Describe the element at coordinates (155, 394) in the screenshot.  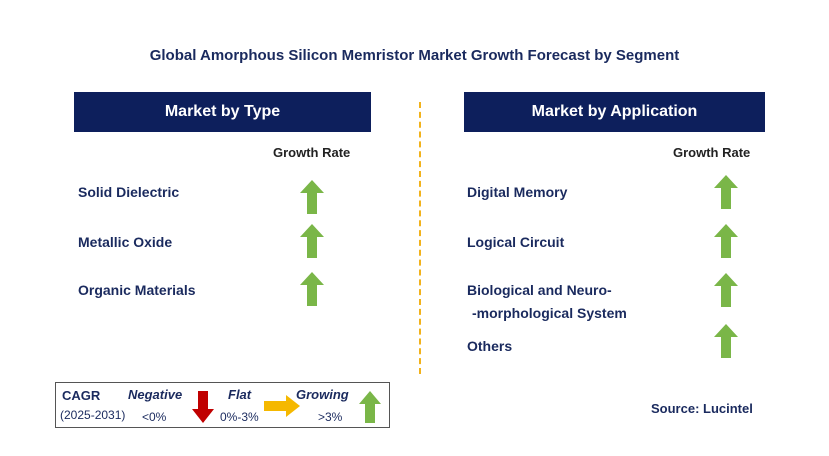
I see `legend-negative: Negative` at that location.